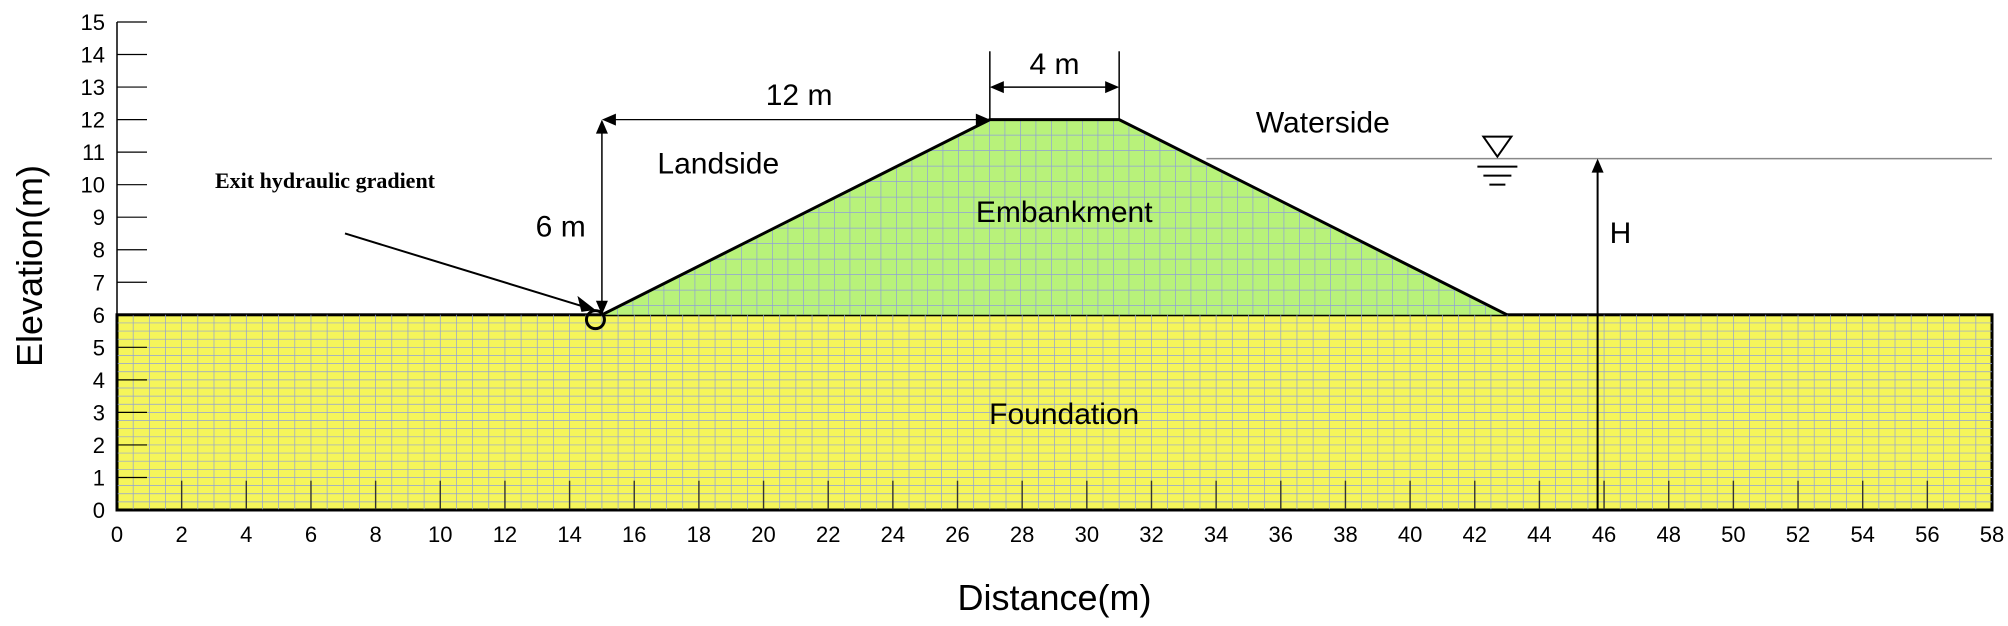 The width and height of the screenshot is (2008, 626). I want to click on x-tick-label: 10, so click(440, 534).